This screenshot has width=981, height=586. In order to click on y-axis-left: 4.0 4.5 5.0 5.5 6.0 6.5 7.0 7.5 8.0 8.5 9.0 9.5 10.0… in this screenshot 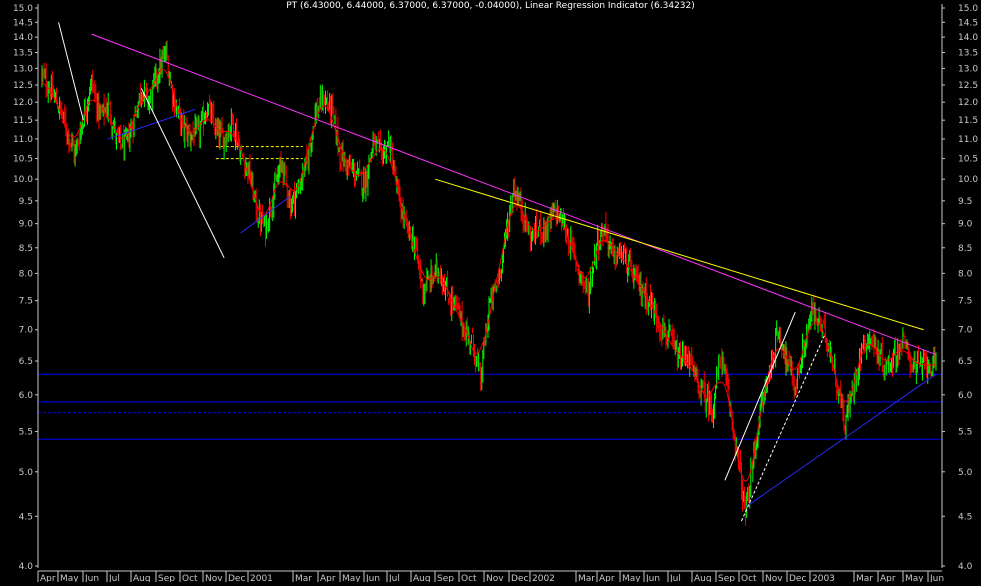, I will do `click(26, 288)`.